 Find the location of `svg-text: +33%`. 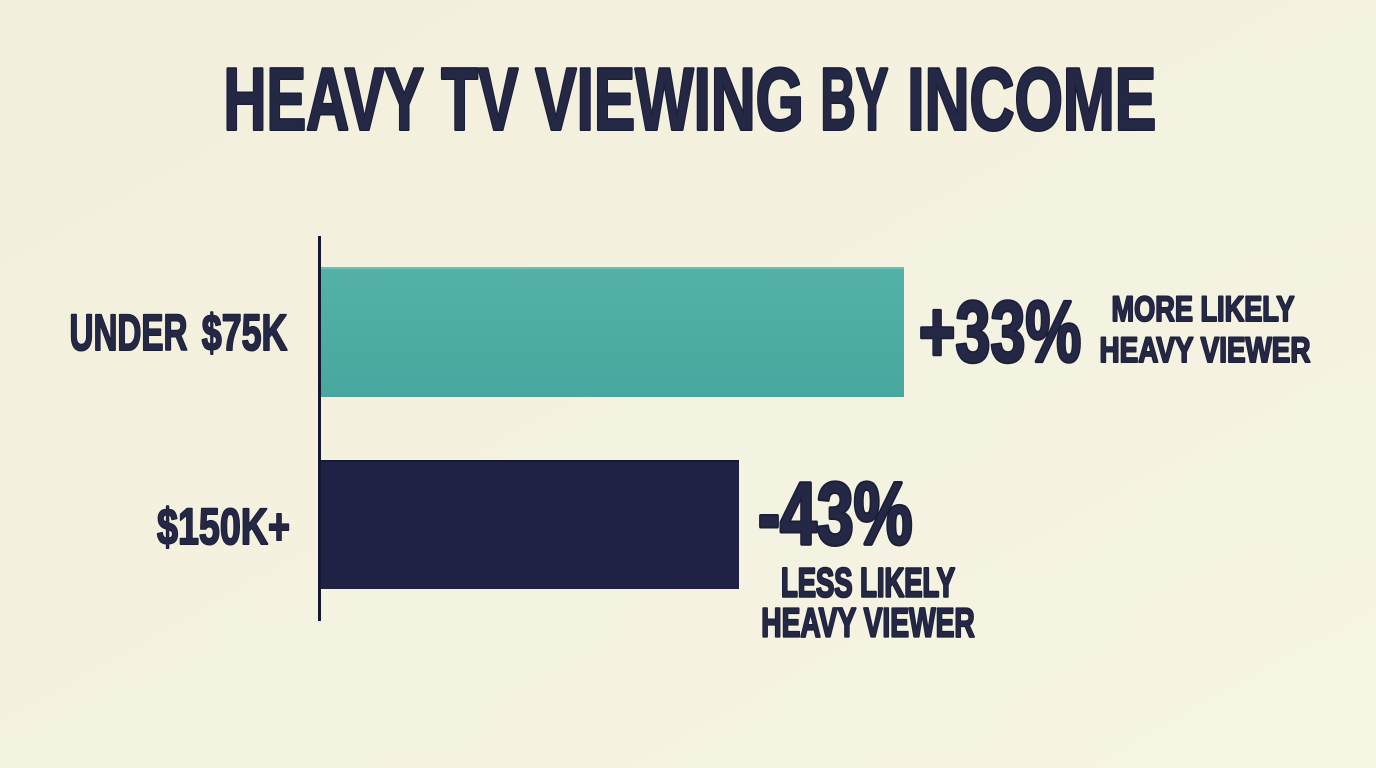

svg-text: +33% is located at coordinates (1000, 332).